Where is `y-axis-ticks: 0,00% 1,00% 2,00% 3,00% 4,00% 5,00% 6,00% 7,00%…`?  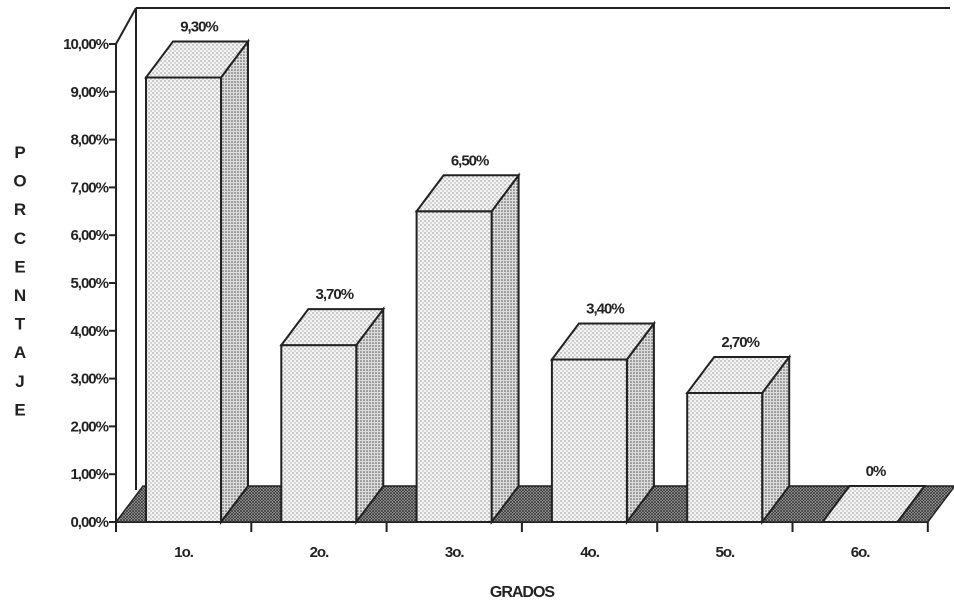
y-axis-ticks: 0,00% 1,00% 2,00% 3,00% 4,00% 5,00% 6,00% 7,00%… is located at coordinates (89, 283).